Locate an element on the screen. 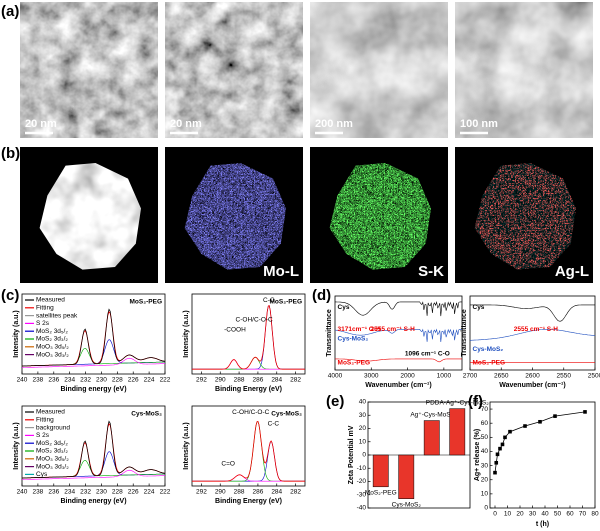  x-tick-label: 0 is located at coordinates (495, 514).